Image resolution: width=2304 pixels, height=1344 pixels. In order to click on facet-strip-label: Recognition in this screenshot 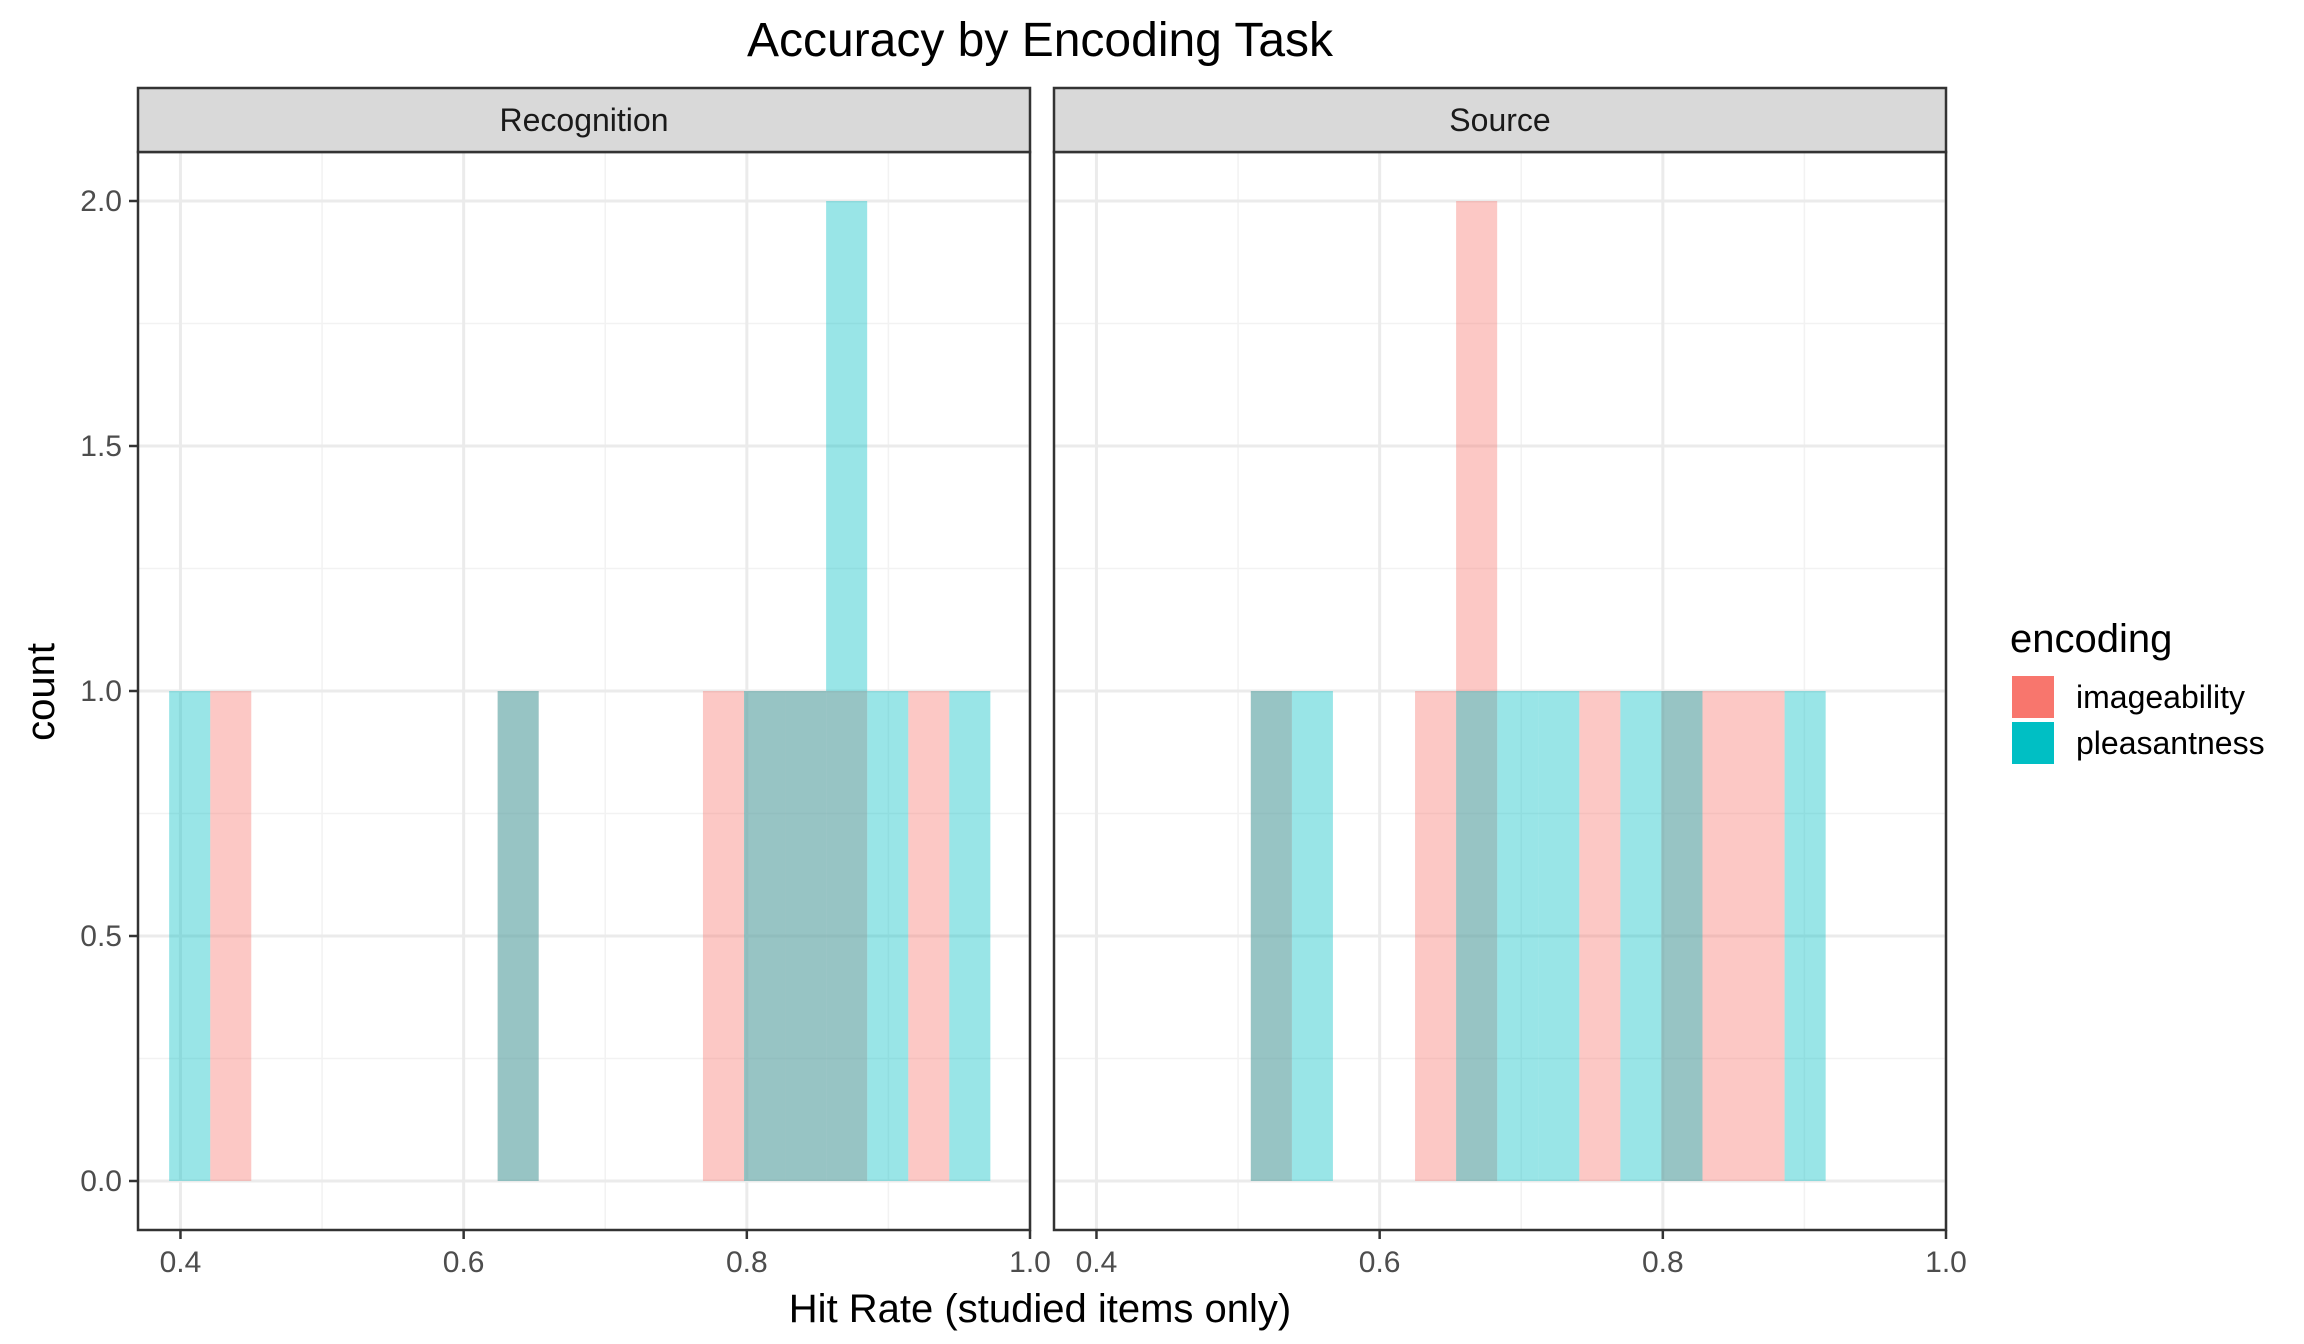, I will do `click(584, 120)`.